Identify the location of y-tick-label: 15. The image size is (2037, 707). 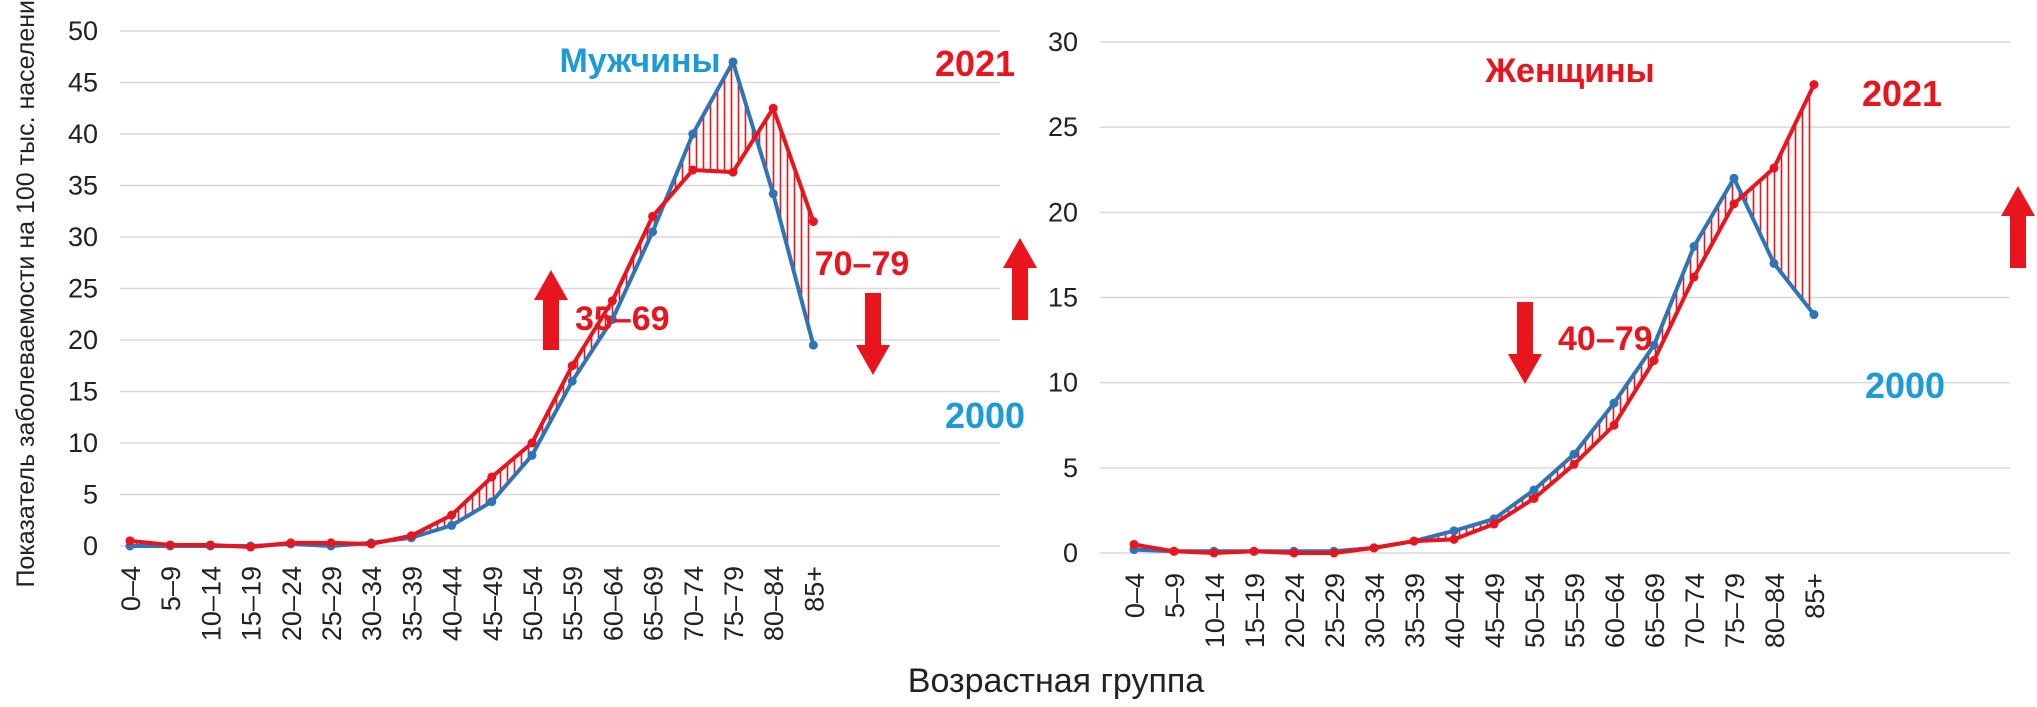
(1063, 298).